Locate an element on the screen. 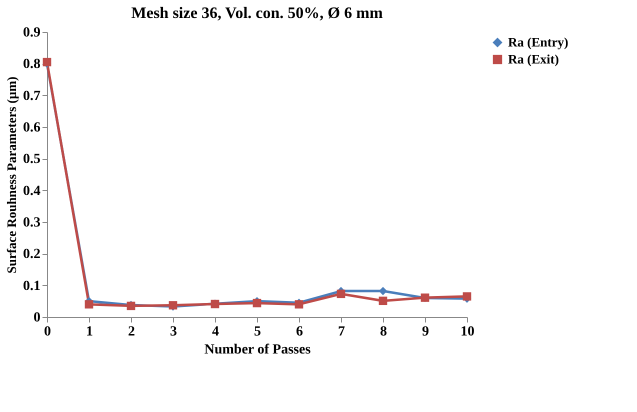  y-tick-label: 0.7 is located at coordinates (31, 96).